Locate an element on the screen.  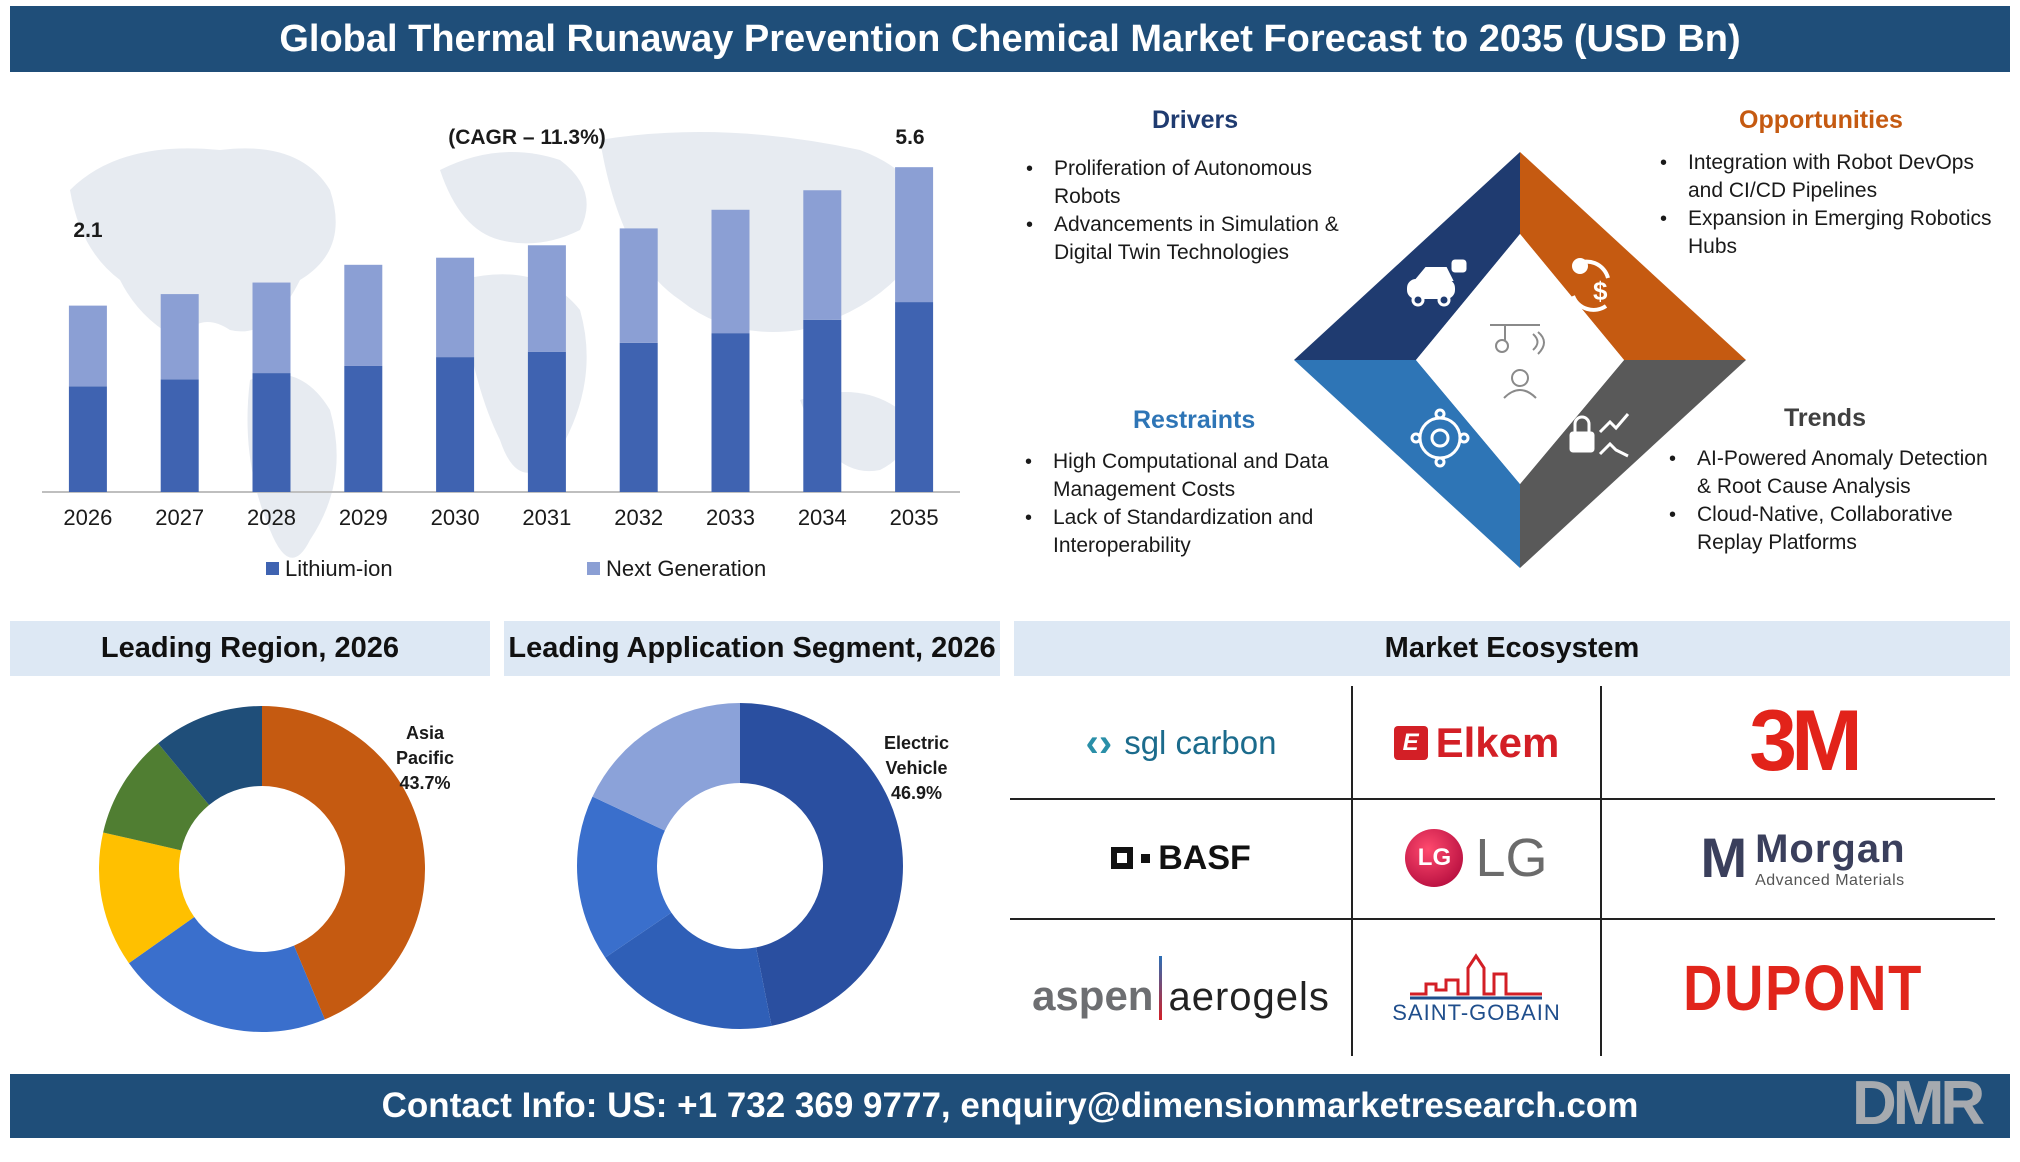
bar-label-first: 2.1 is located at coordinates (88, 230).